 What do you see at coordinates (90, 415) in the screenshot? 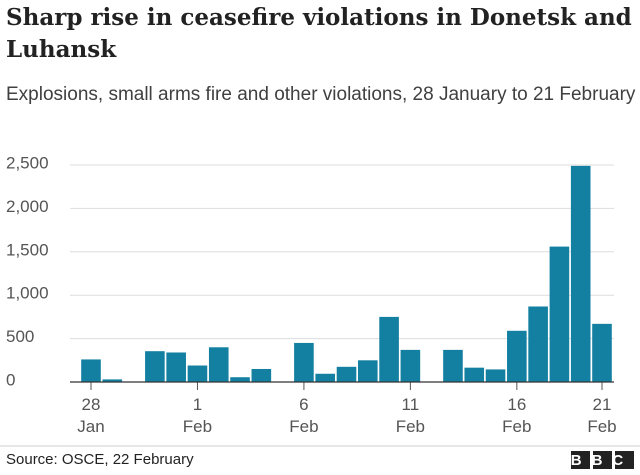
I see `x-tick-label: 28 Jan` at bounding box center [90, 415].